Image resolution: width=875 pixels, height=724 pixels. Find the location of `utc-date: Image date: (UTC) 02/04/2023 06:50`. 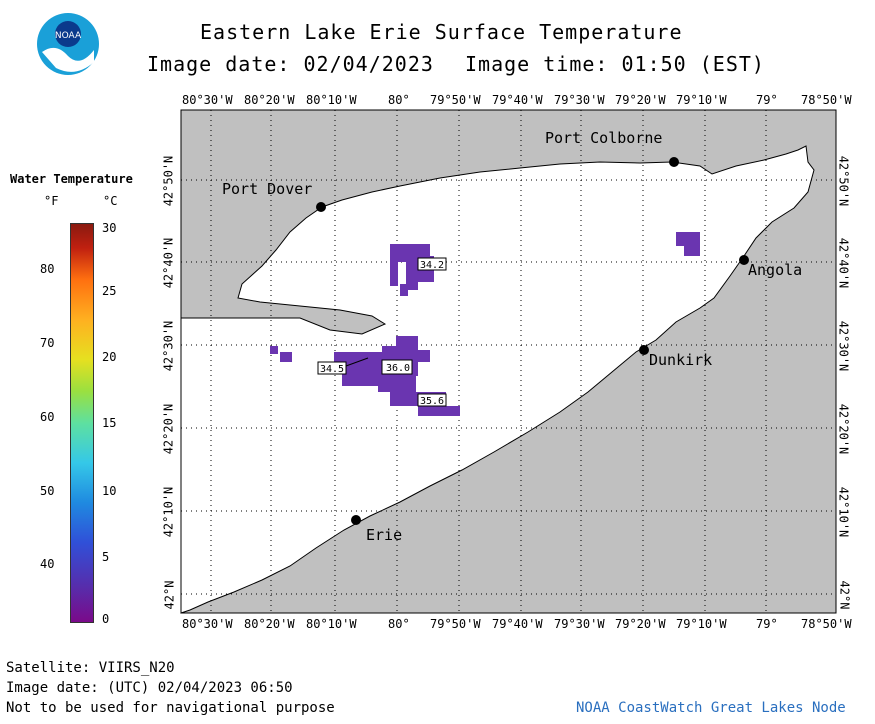

utc-date: Image date: (UTC) 02/04/2023 06:50 is located at coordinates (149, 688).